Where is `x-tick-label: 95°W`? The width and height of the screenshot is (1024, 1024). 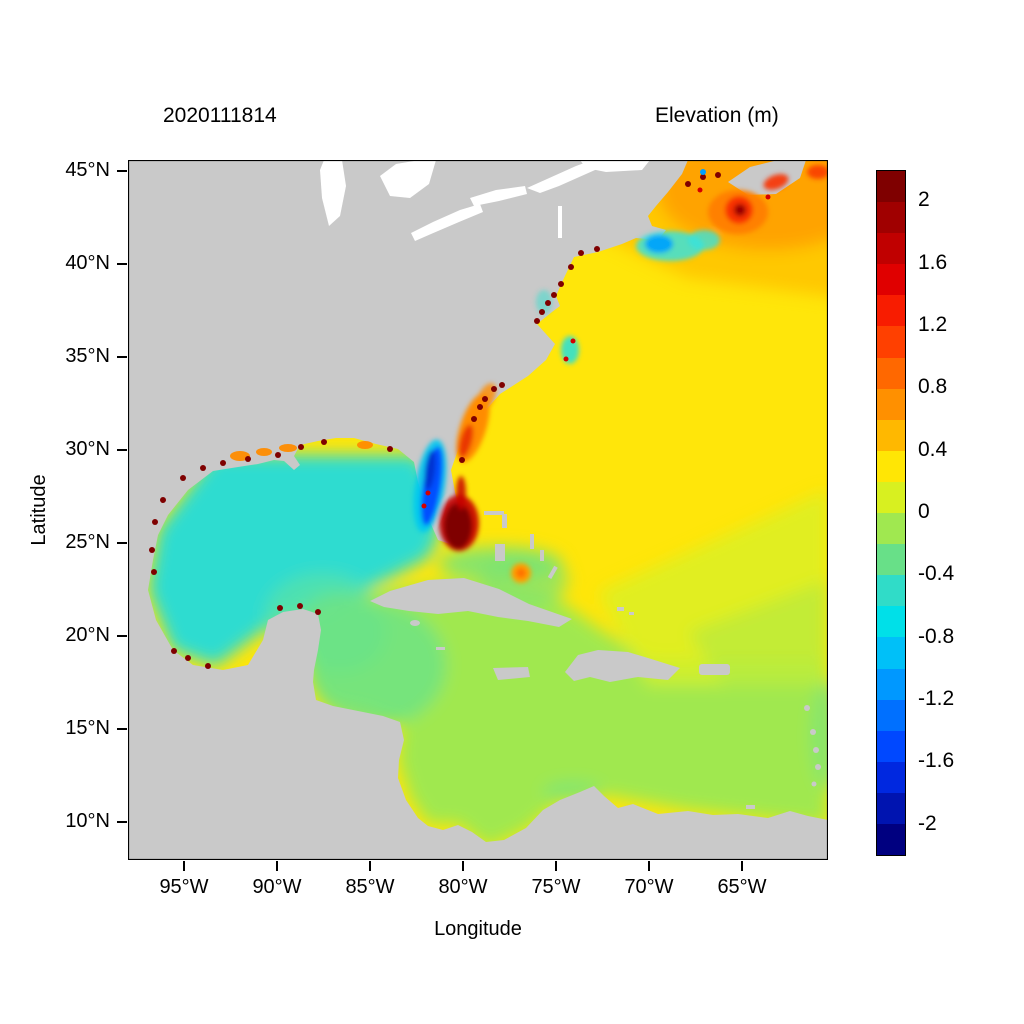 x-tick-label: 95°W is located at coordinates (184, 887).